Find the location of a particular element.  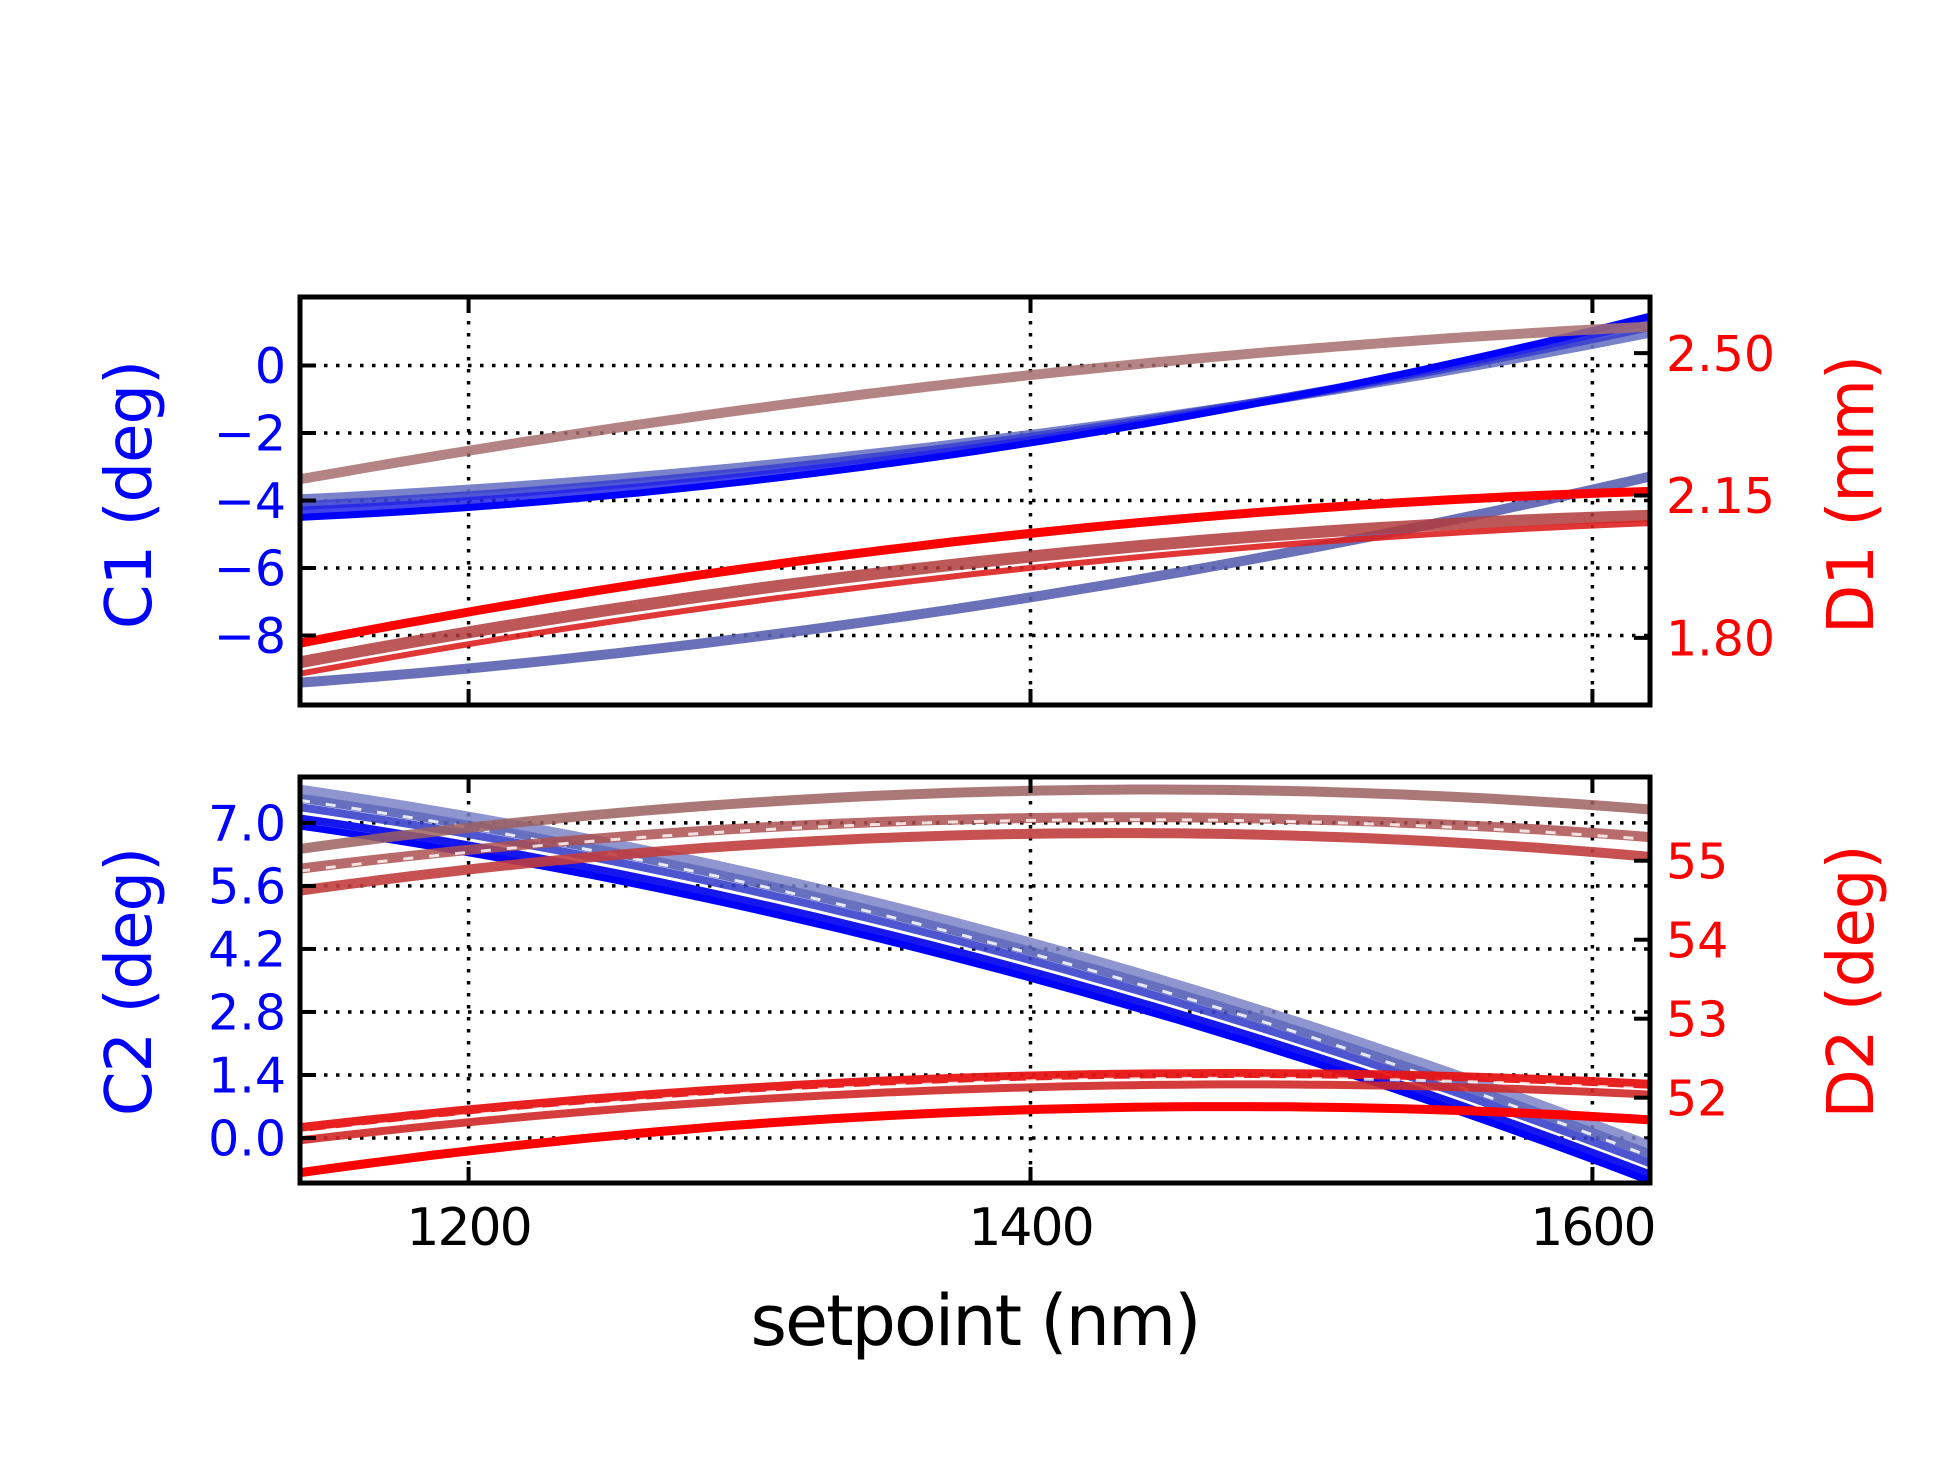

y-tick-label-left: −8 is located at coordinates (250, 636).